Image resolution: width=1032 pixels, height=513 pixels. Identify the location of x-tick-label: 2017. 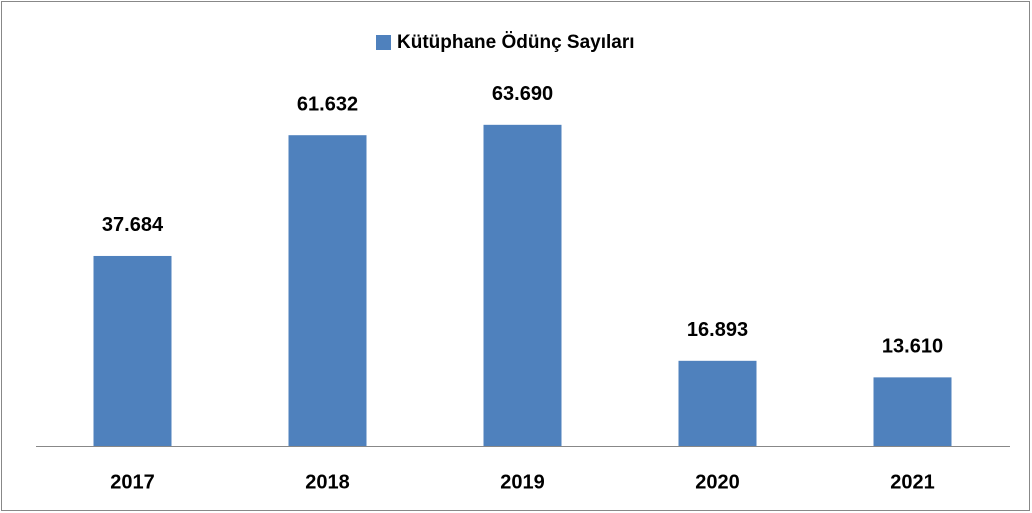
(132, 482).